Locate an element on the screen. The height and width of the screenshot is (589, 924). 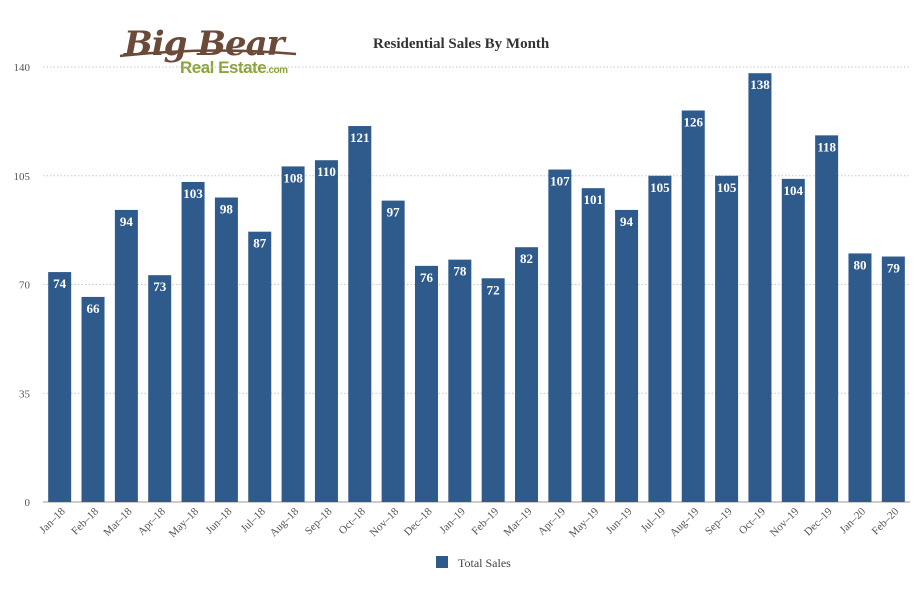
data-label: 126 is located at coordinates (694, 122).